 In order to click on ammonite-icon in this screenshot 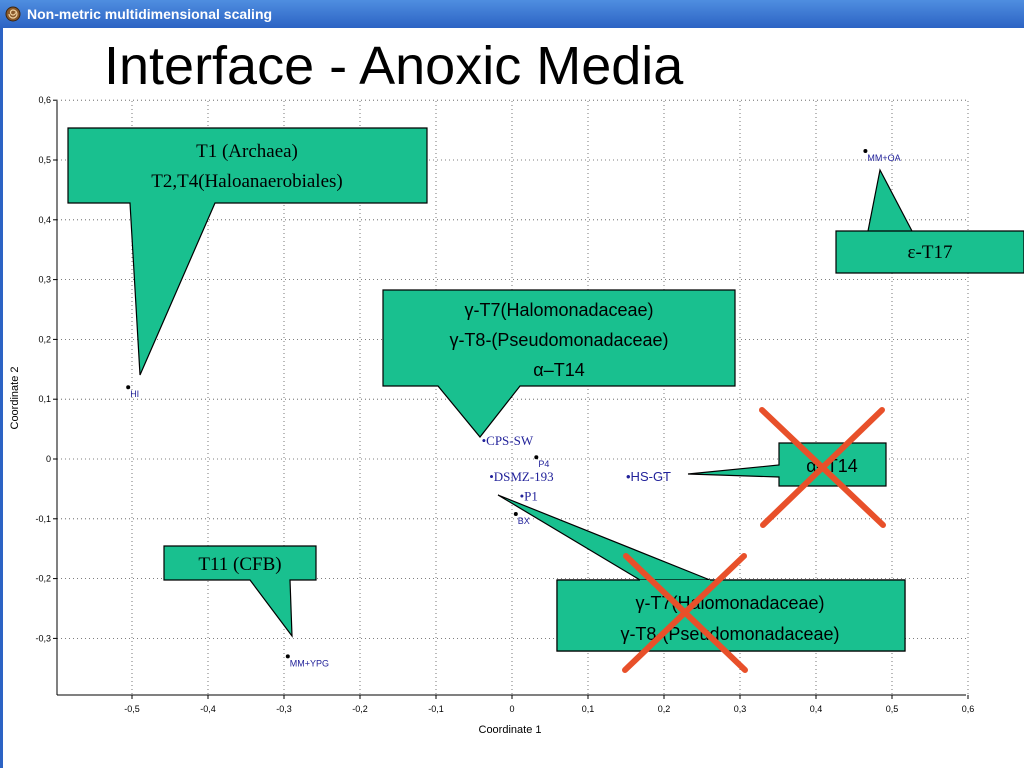, I will do `click(13, 14)`.